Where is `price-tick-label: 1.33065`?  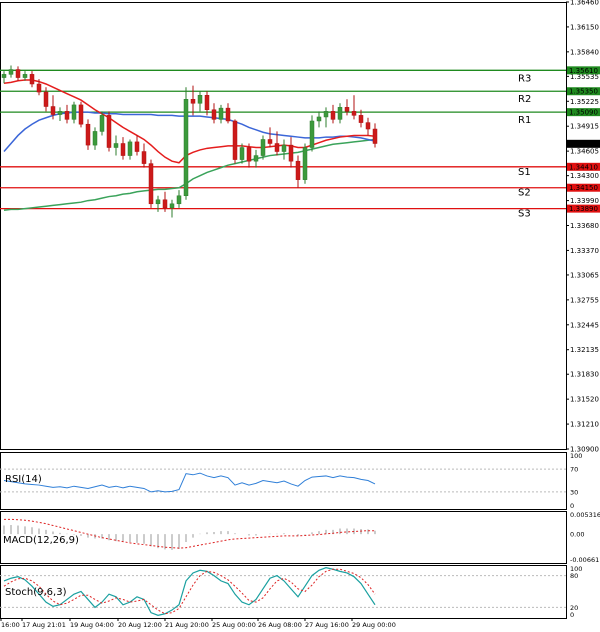
price-tick-label: 1.33065 is located at coordinates (584, 275).